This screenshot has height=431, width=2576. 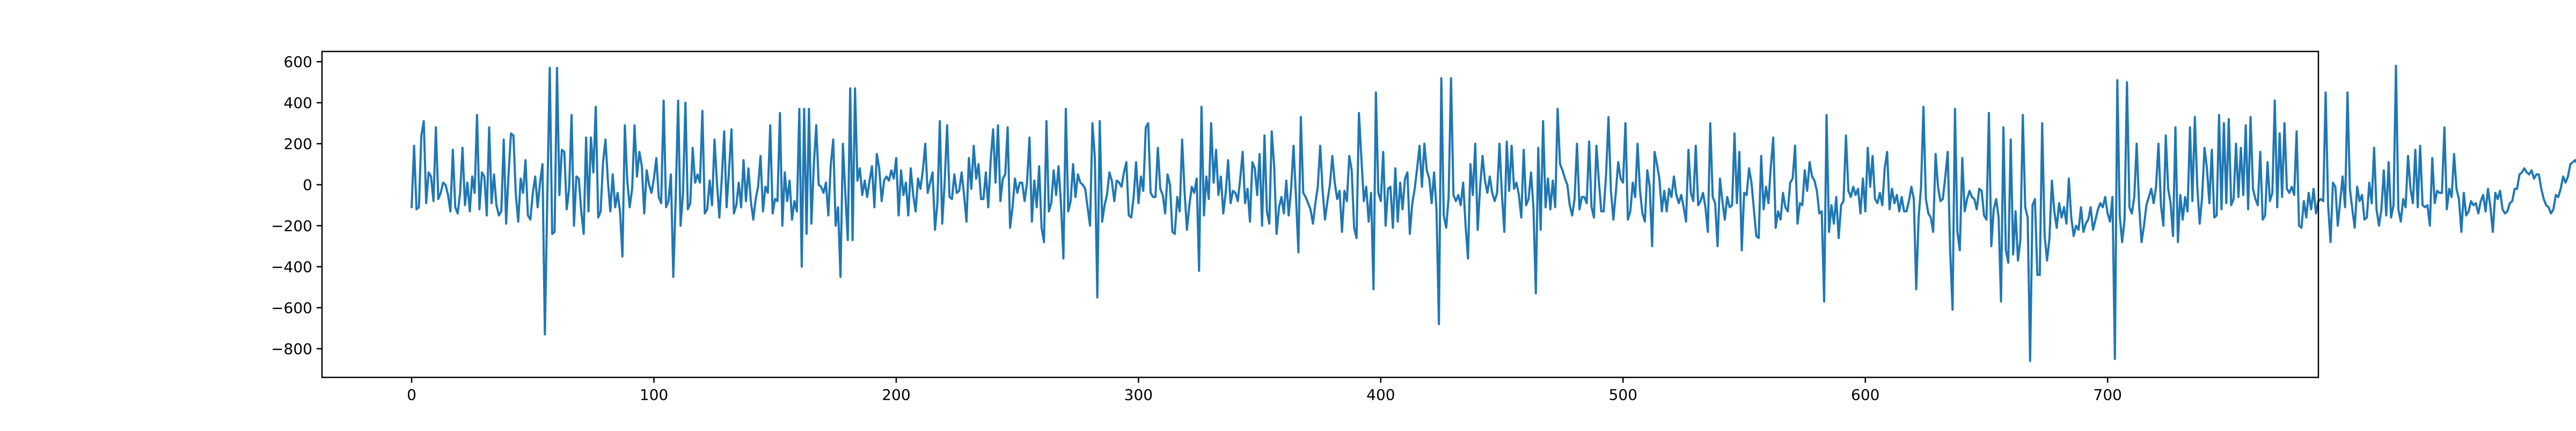 I want to click on y-tick-label: 200, so click(x=298, y=144).